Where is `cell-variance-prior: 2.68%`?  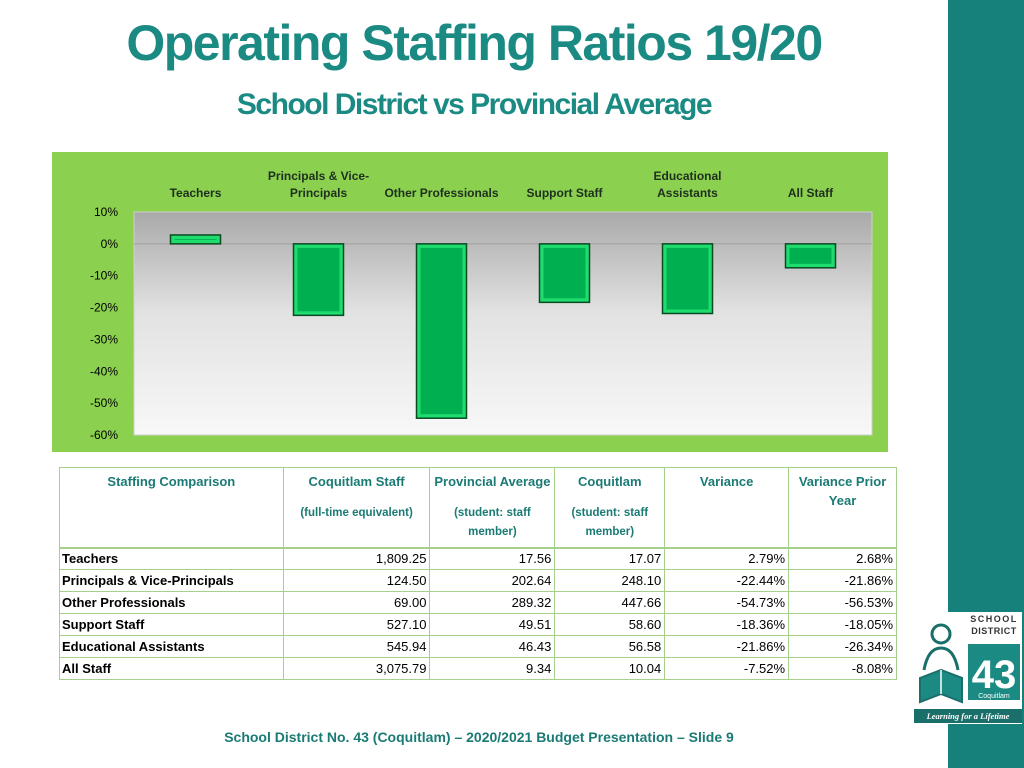
cell-variance-prior: 2.68% is located at coordinates (842, 558).